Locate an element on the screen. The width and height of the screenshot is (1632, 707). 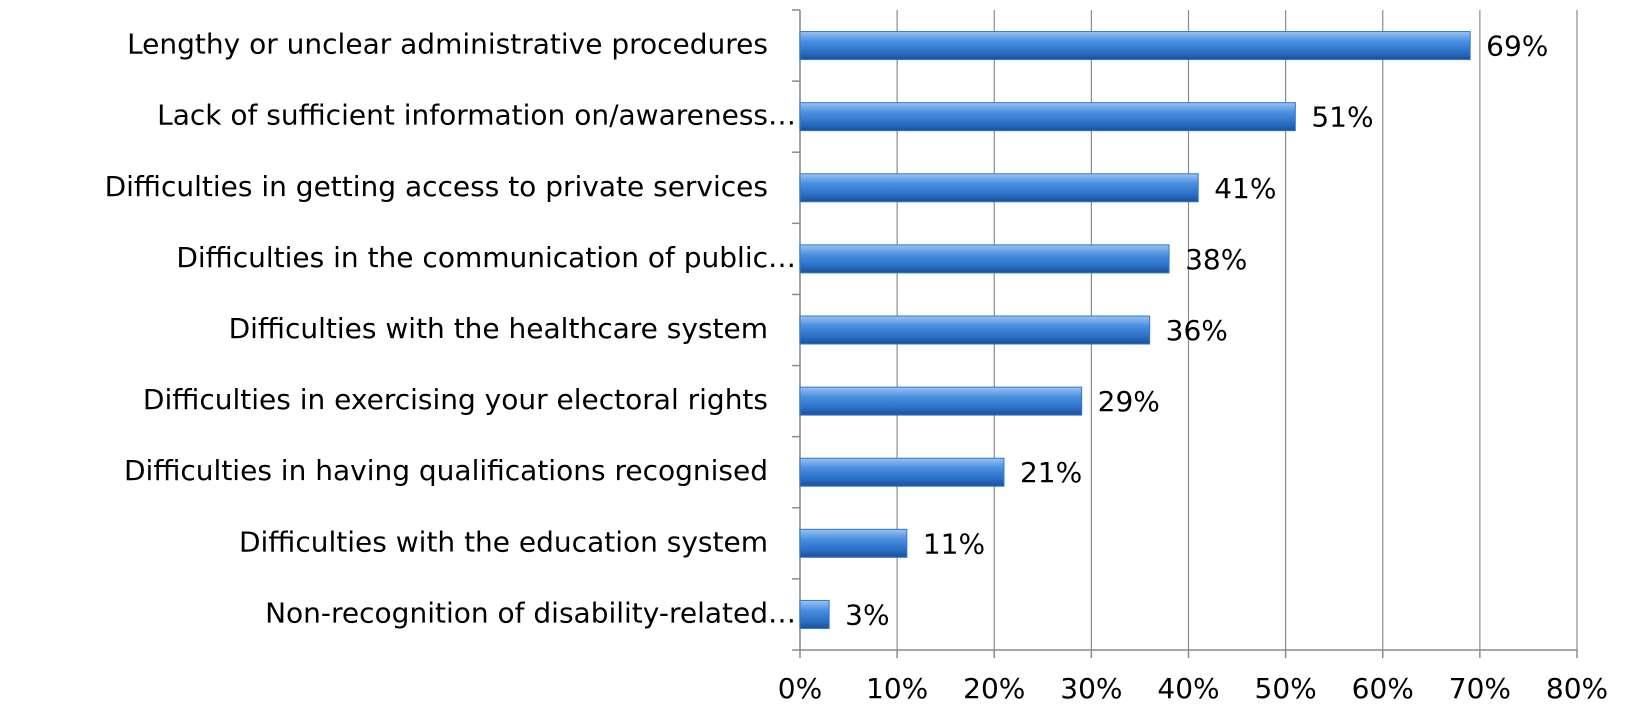
x-tick-label: 50% is located at coordinates (1286, 688).